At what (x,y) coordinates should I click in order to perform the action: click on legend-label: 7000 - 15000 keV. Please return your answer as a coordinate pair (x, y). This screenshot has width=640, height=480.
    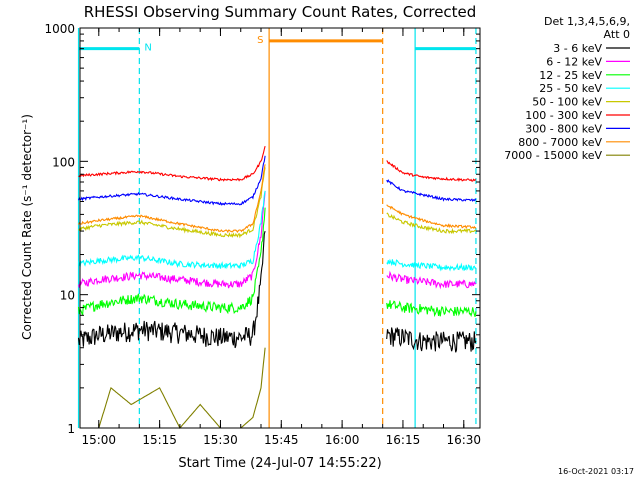
    Looking at the image, I should click on (553, 155).